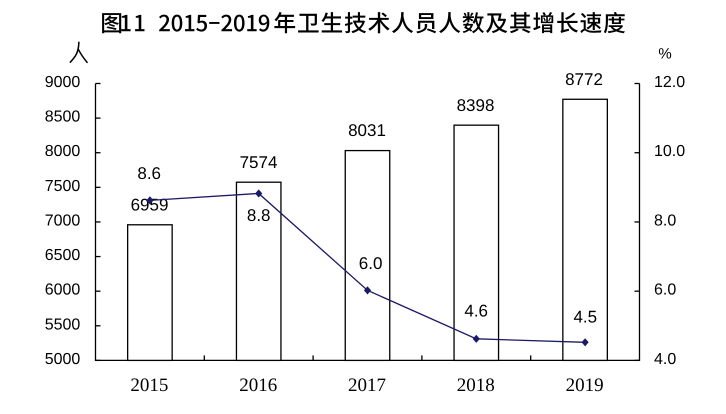 This screenshot has width=726, height=414. What do you see at coordinates (258, 385) in the screenshot?
I see `svg-text: 2016` at bounding box center [258, 385].